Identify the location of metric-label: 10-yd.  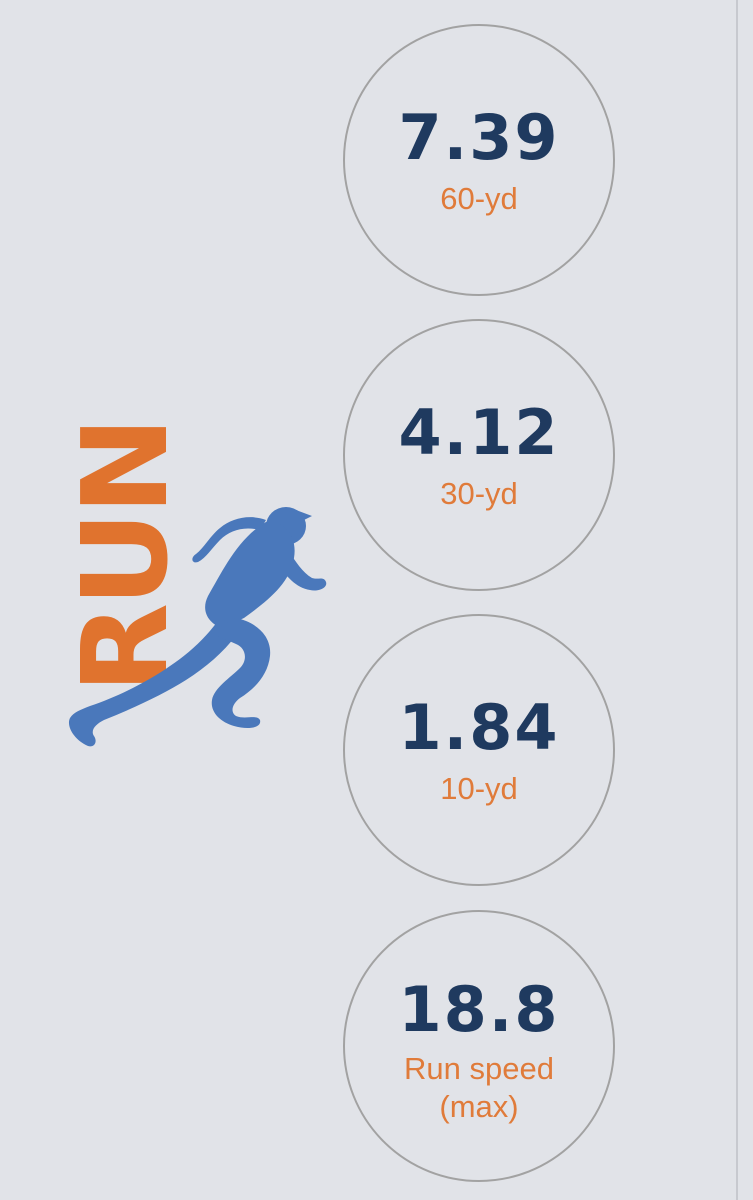
(479, 788).